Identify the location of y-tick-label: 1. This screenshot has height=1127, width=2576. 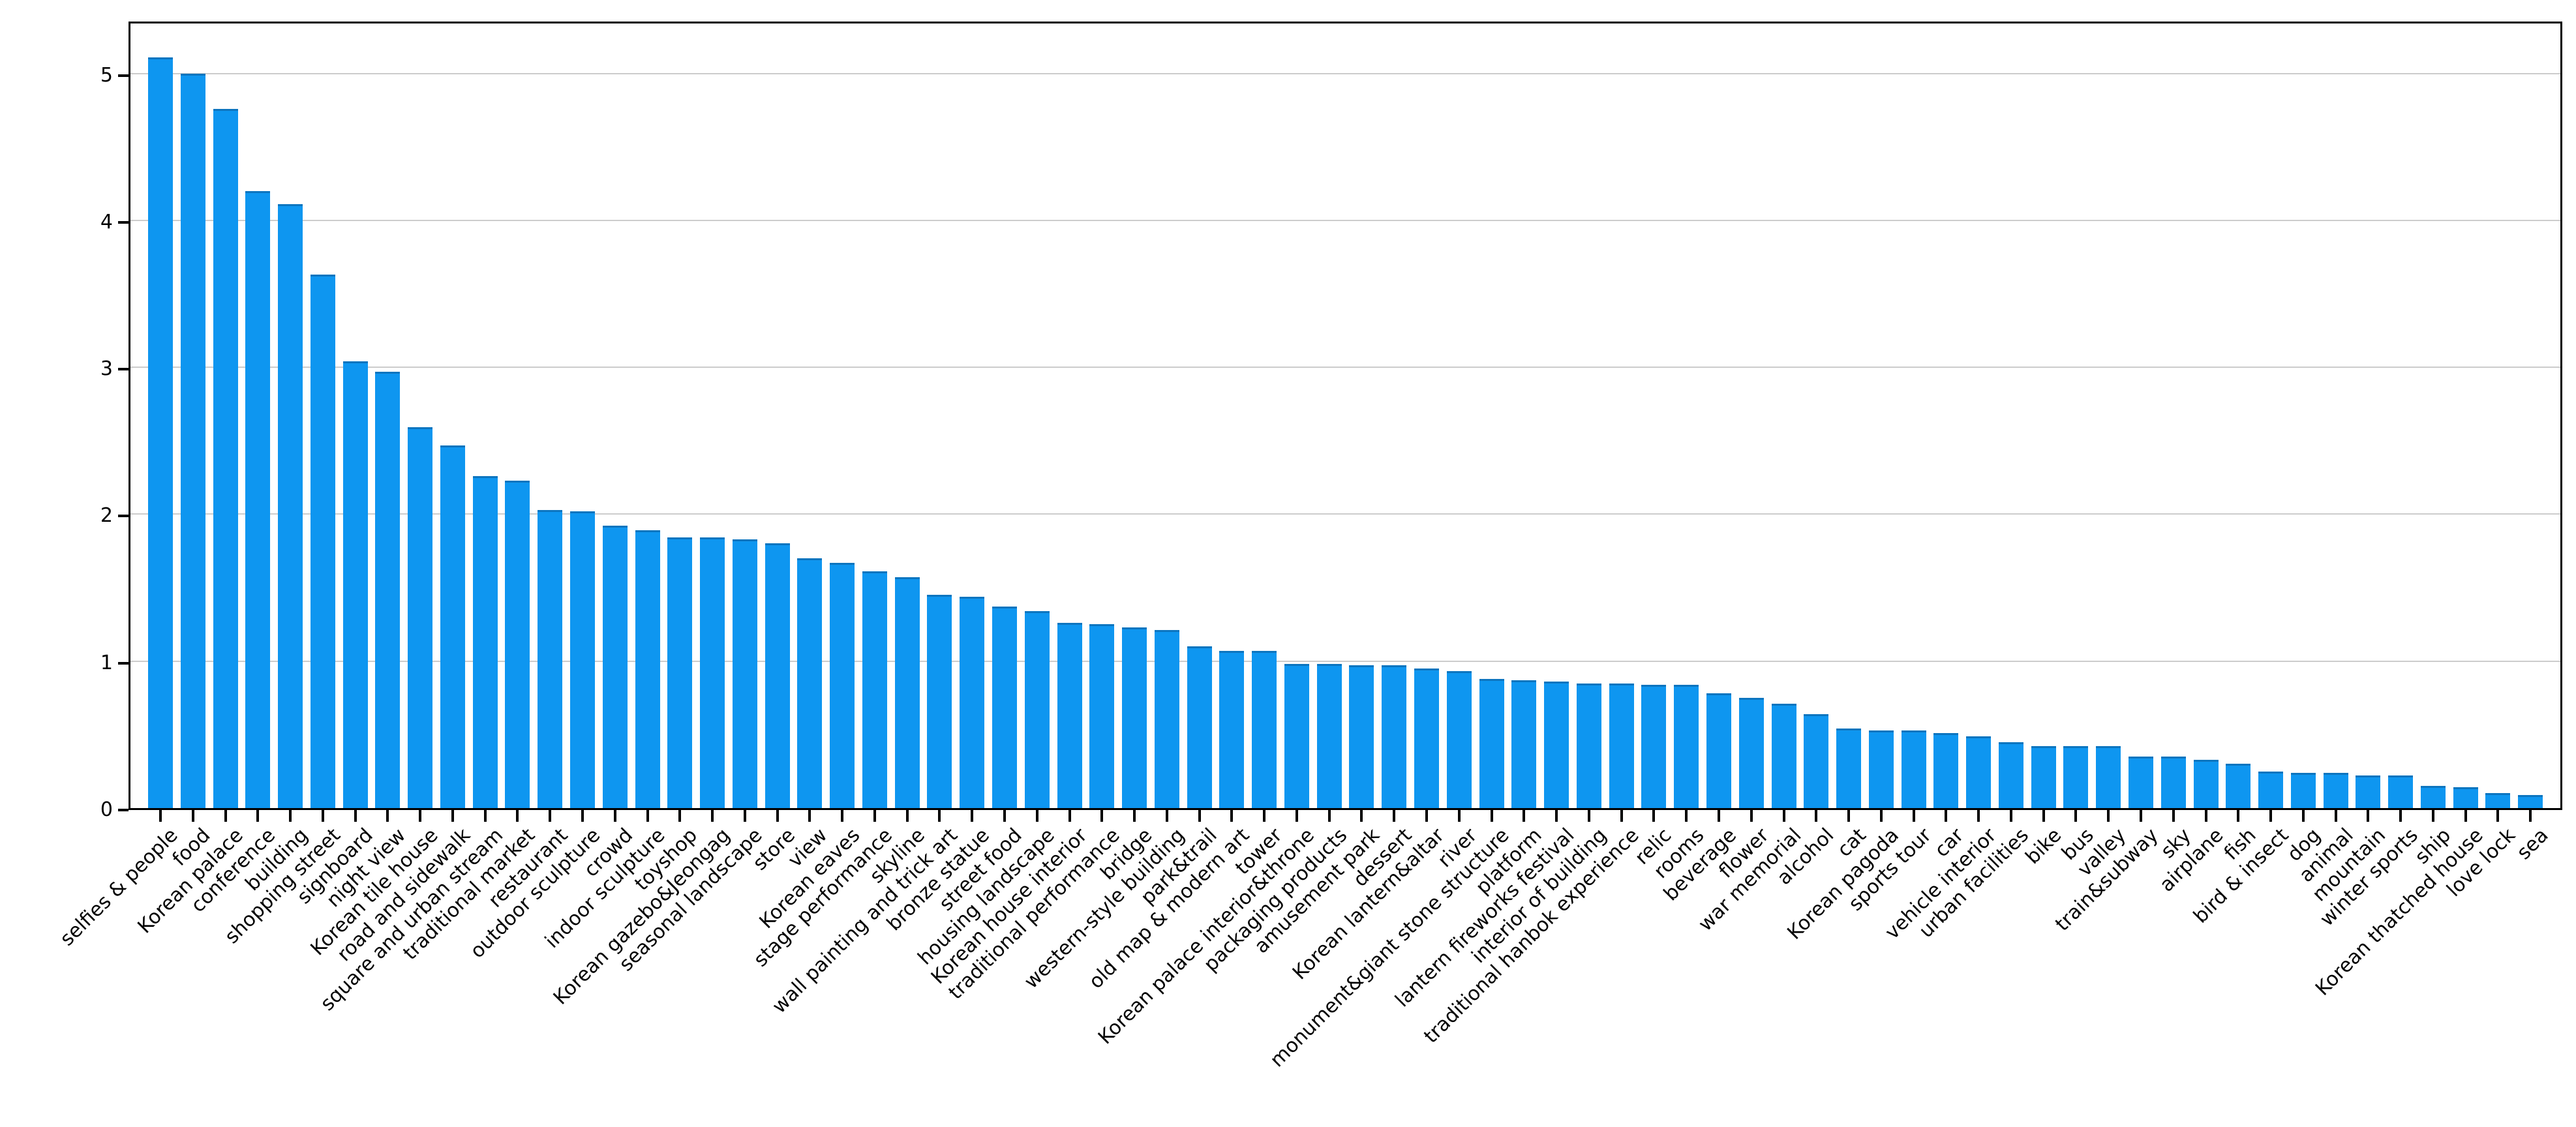
(107, 662).